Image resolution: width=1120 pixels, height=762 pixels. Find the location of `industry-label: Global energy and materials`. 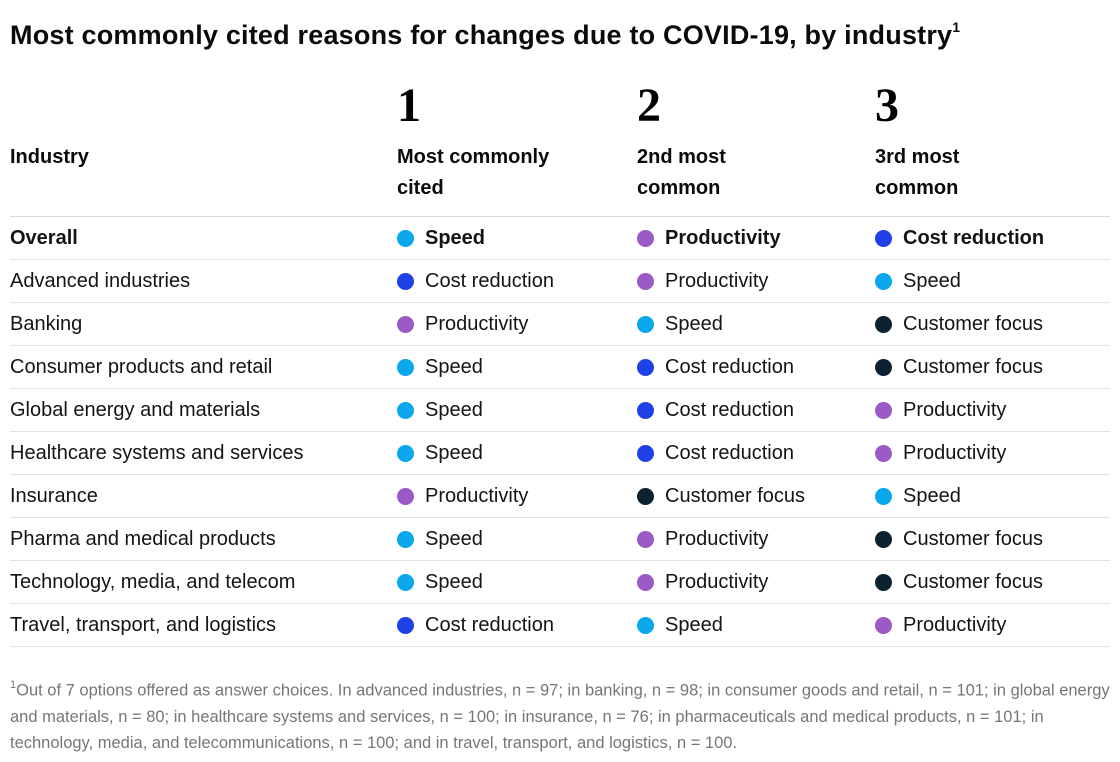

industry-label: Global energy and materials is located at coordinates (135, 409).